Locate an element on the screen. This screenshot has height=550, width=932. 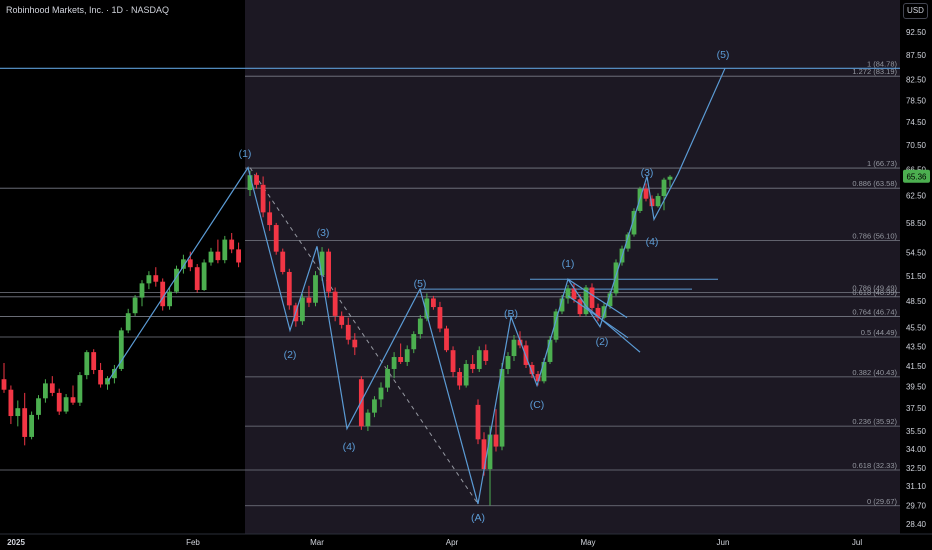
fib-label: 0.764 (46.74) is located at coordinates (874, 311).